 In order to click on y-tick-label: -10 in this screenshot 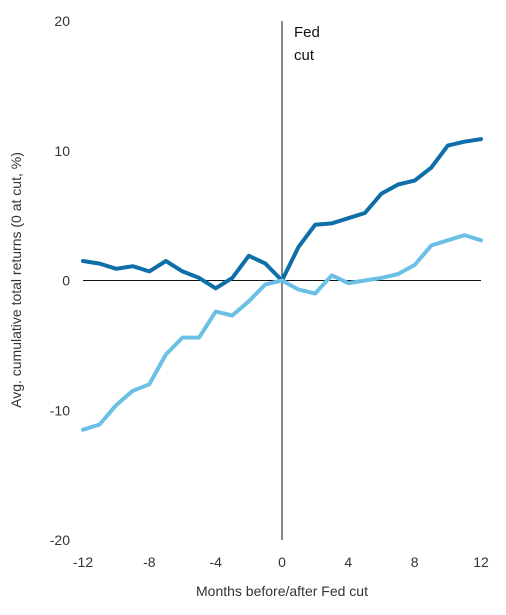, I will do `click(60, 410)`.